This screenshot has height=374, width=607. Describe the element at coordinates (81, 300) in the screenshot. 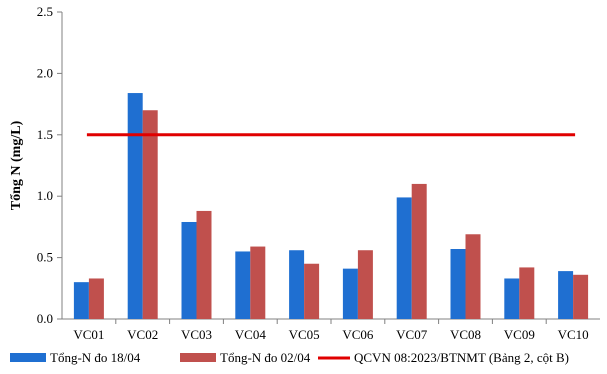

I see `bar-series1-vc01` at that location.